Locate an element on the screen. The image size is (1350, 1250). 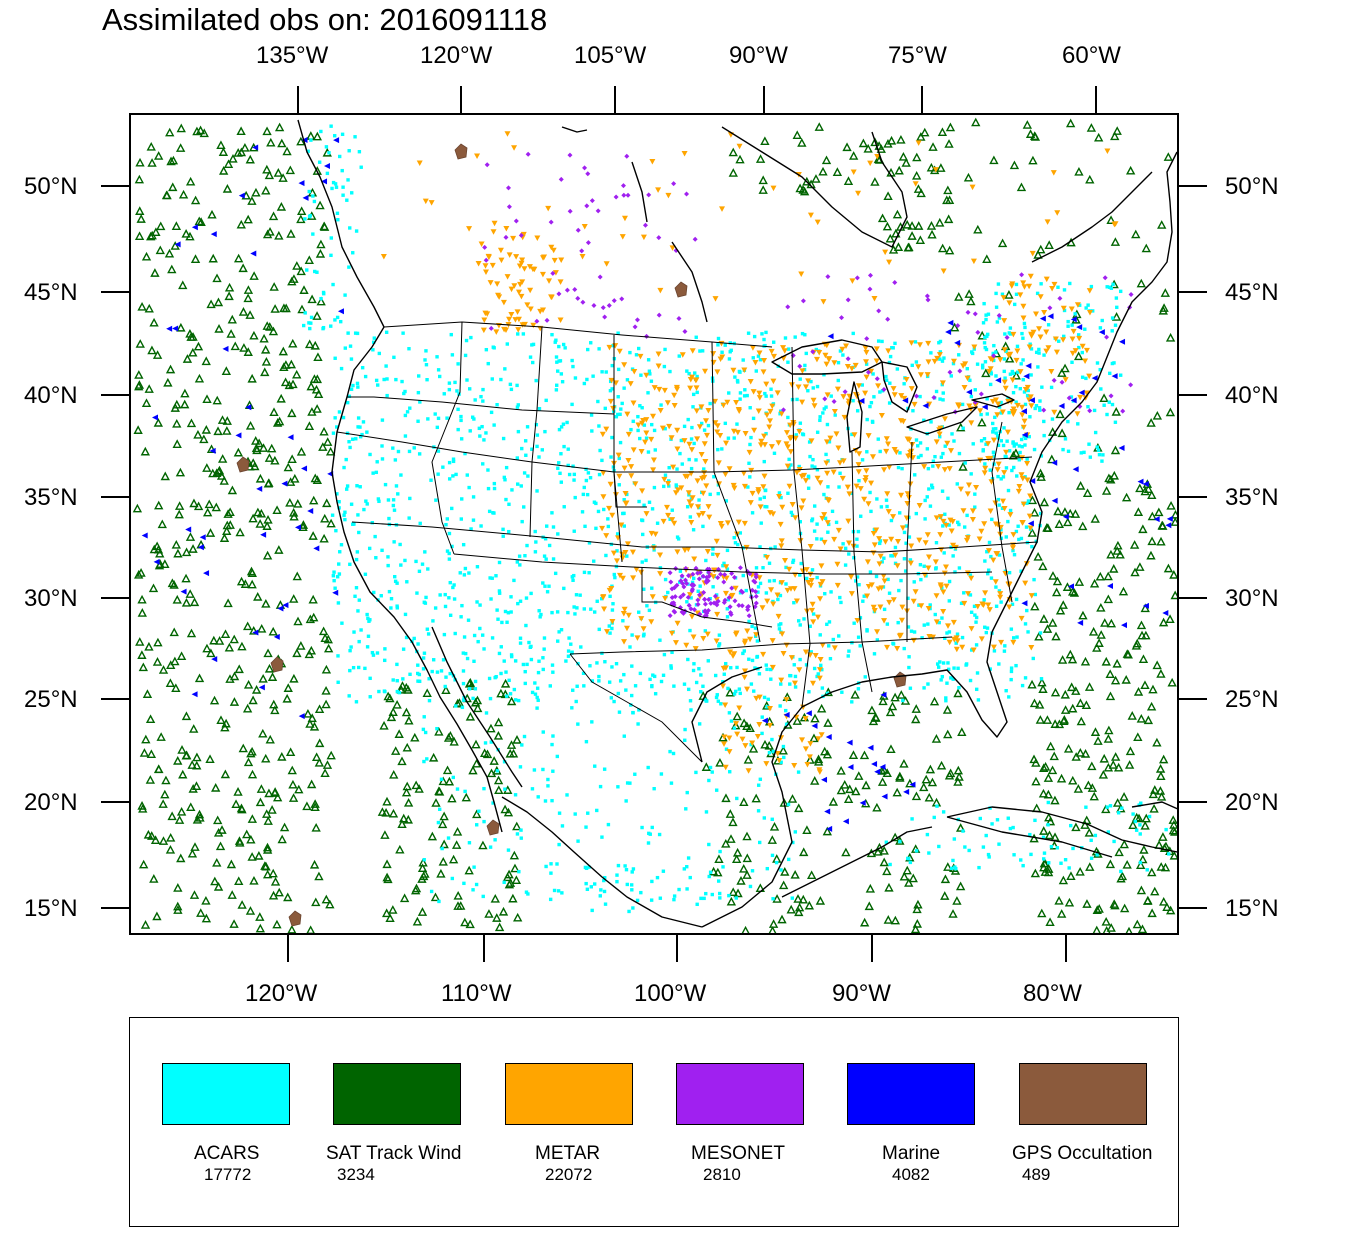
gps-occultation-marker is located at coordinates (681, 289).